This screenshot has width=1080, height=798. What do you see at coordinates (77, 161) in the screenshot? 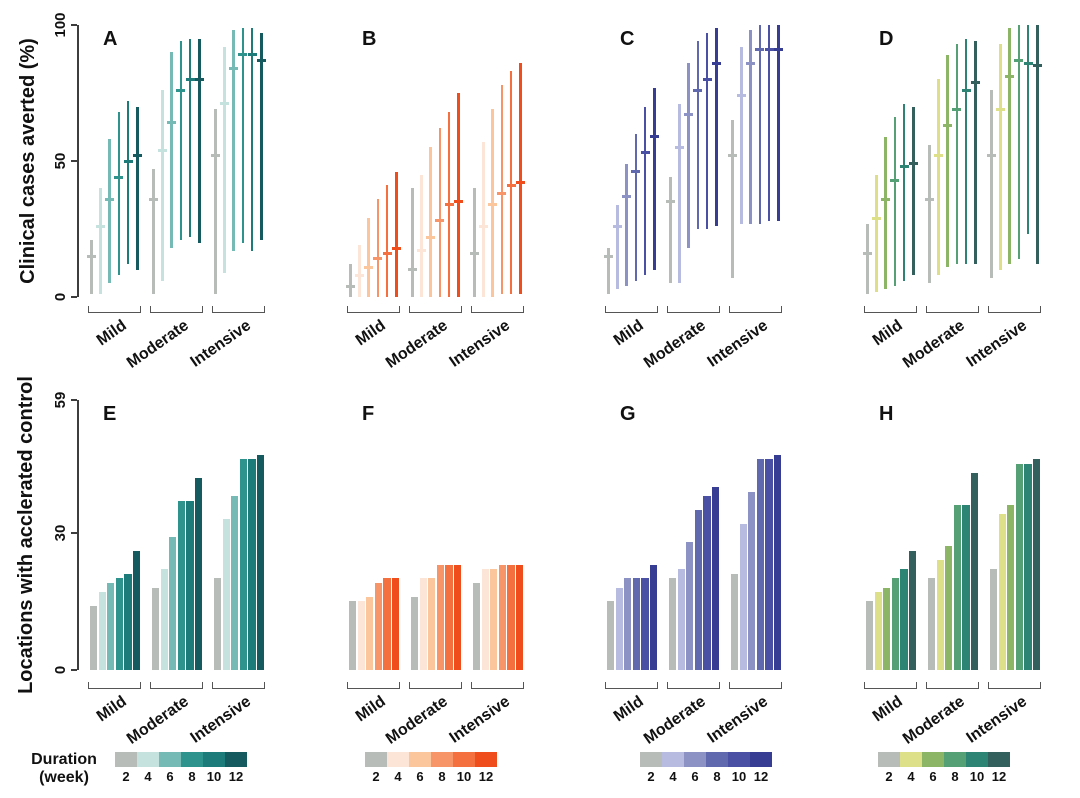
I see `y-axis-line` at bounding box center [77, 161].